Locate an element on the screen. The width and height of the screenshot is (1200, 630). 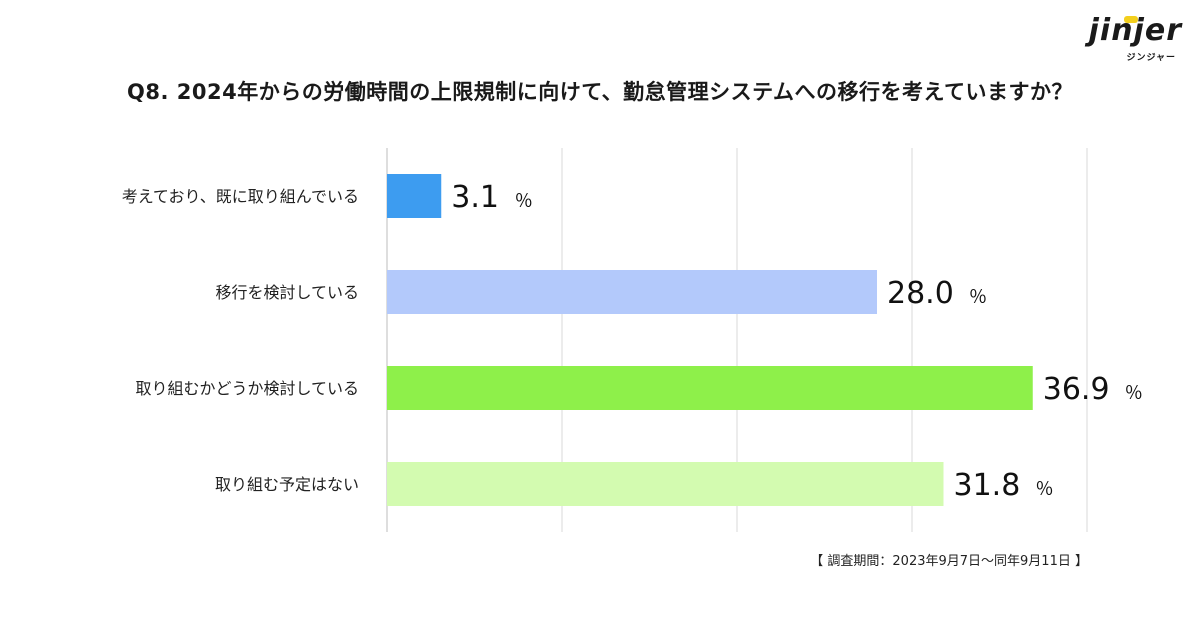
logo-subtext: ジンジャー is located at coordinates (1151, 58).